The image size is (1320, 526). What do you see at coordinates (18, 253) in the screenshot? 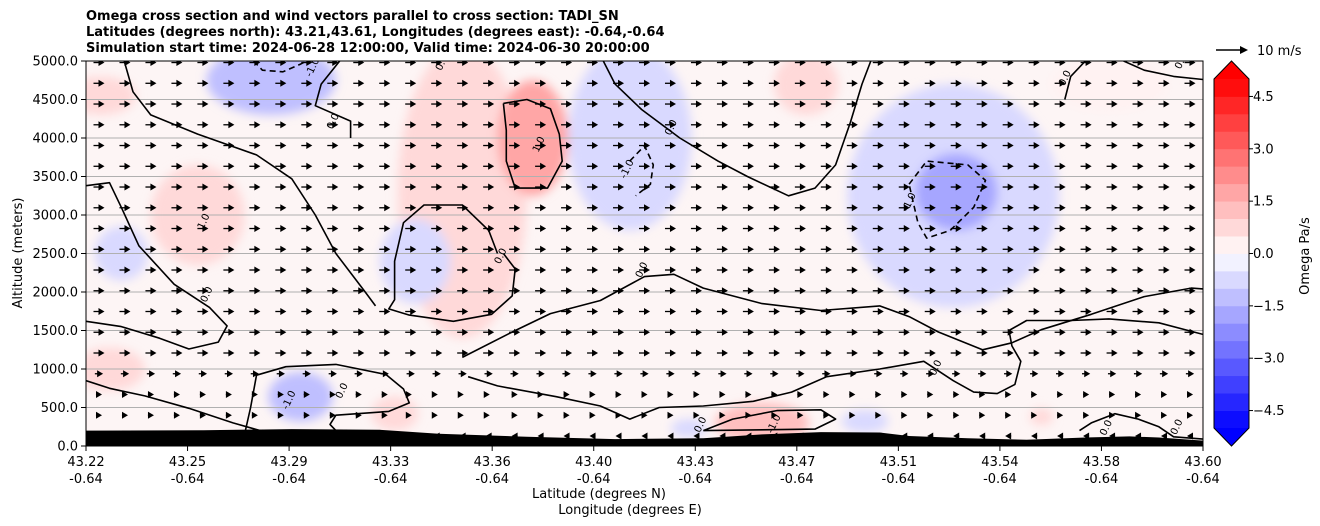
I see `y-axis-label: Altitude (meters)` at bounding box center [18, 253].